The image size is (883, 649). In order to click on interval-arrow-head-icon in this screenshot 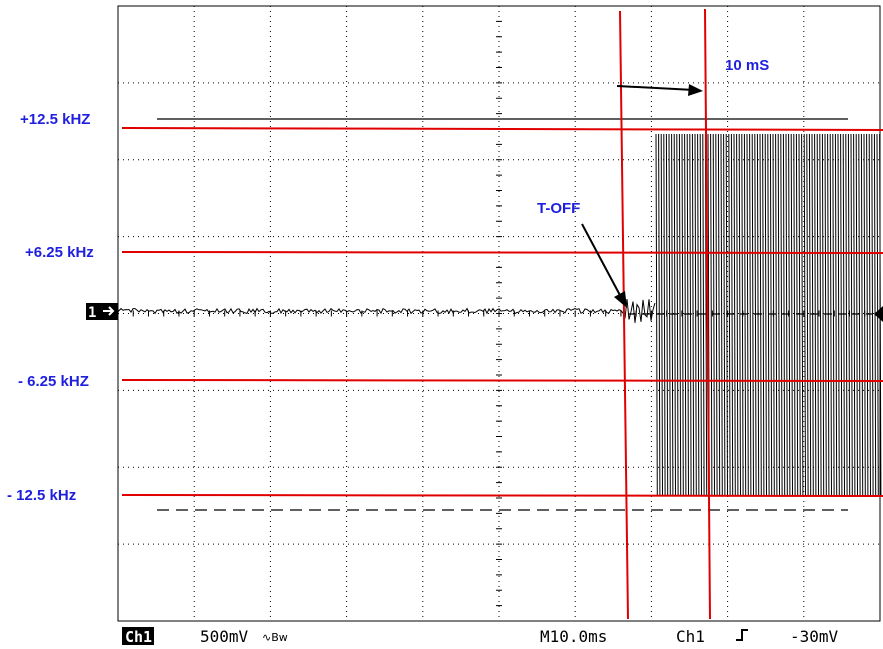, I will do `click(695, 90)`.